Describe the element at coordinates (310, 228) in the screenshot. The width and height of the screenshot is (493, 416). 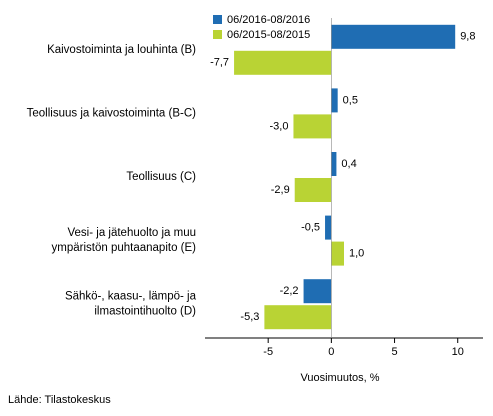
I see `value-label: -0,5` at that location.